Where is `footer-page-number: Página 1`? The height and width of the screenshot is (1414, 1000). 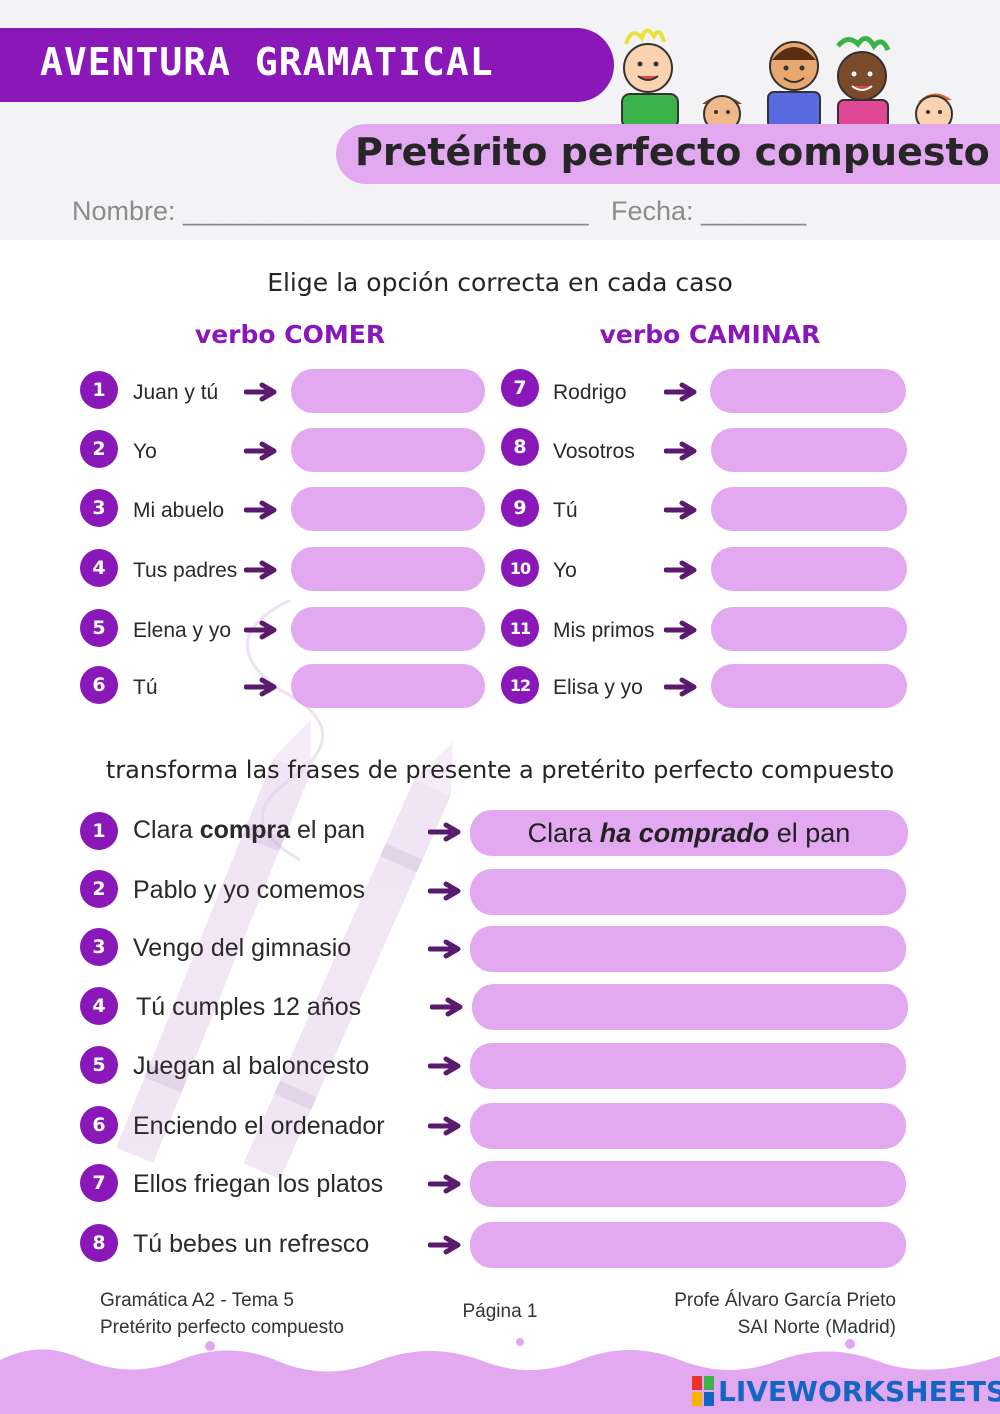 footer-page-number: Página 1 is located at coordinates (500, 1311).